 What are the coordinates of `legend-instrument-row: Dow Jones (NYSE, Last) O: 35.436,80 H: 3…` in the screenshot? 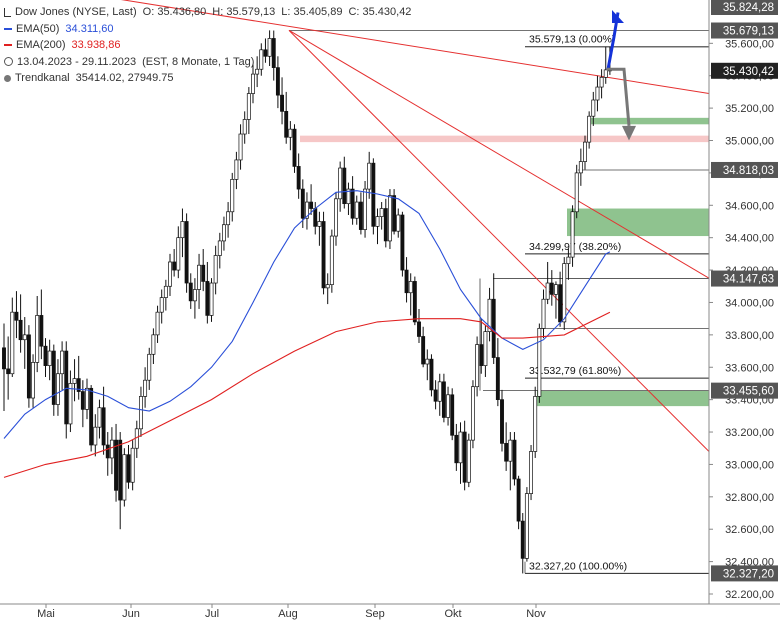 It's located at (207, 12).